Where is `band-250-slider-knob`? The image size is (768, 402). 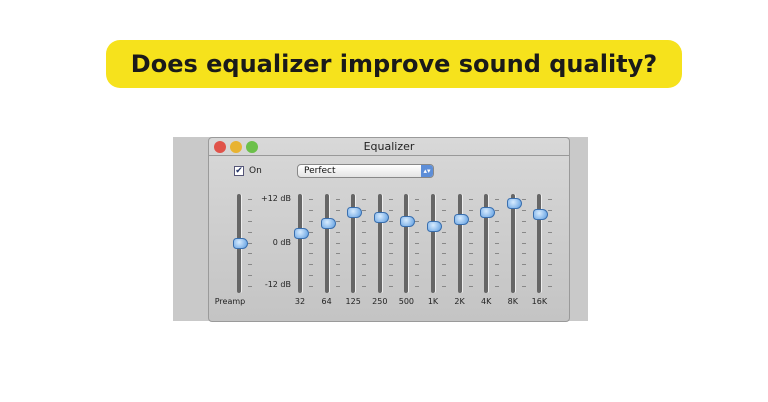 band-250-slider-knob is located at coordinates (381, 218).